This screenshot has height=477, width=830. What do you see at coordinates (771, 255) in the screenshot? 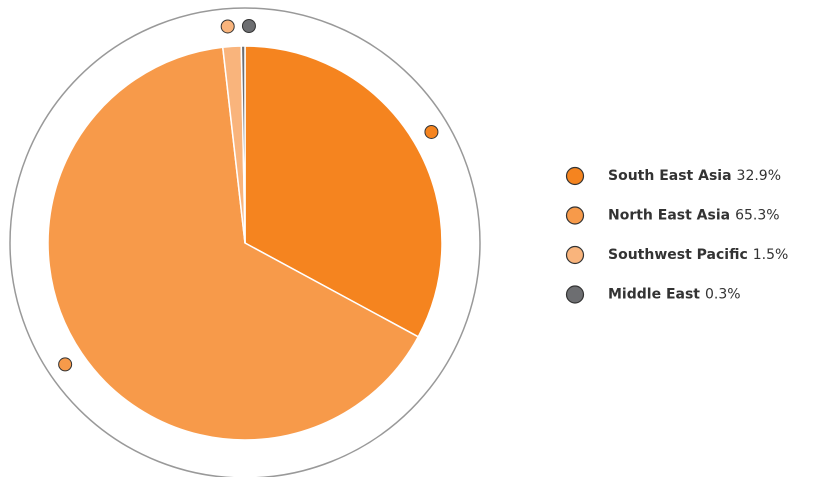
I see `legend-value: 1.5%` at bounding box center [771, 255].